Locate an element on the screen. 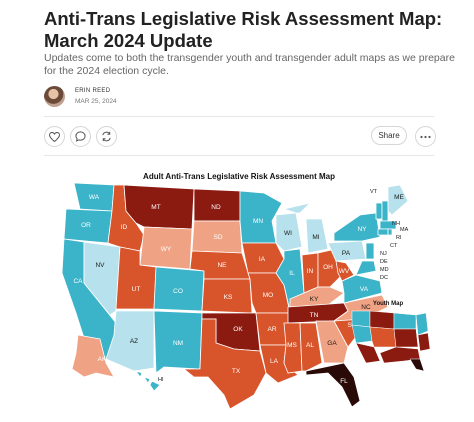 Image resolution: width=474 pixels, height=422 pixels. label-nv: NV is located at coordinates (100, 265).